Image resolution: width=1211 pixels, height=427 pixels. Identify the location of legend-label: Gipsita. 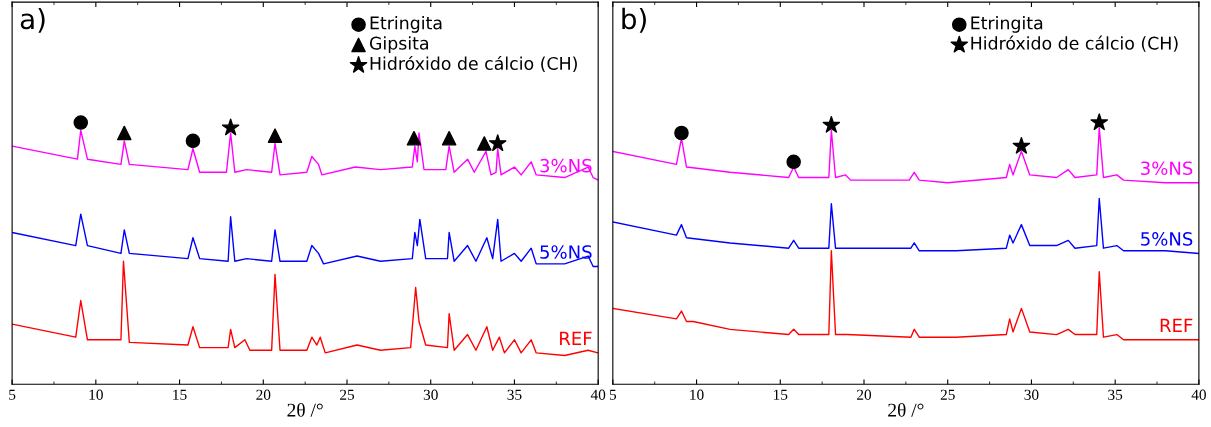
(399, 45).